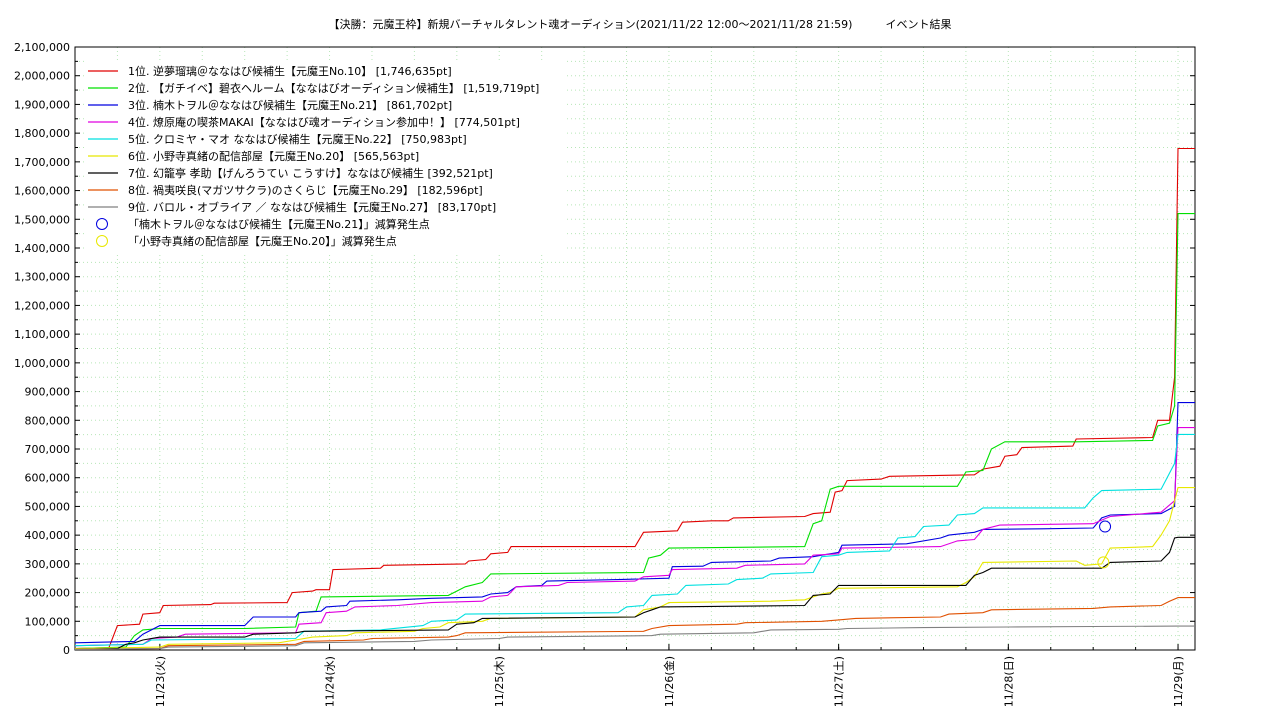  I want to click on x-tick-label: 11/29(月), so click(1178, 681).